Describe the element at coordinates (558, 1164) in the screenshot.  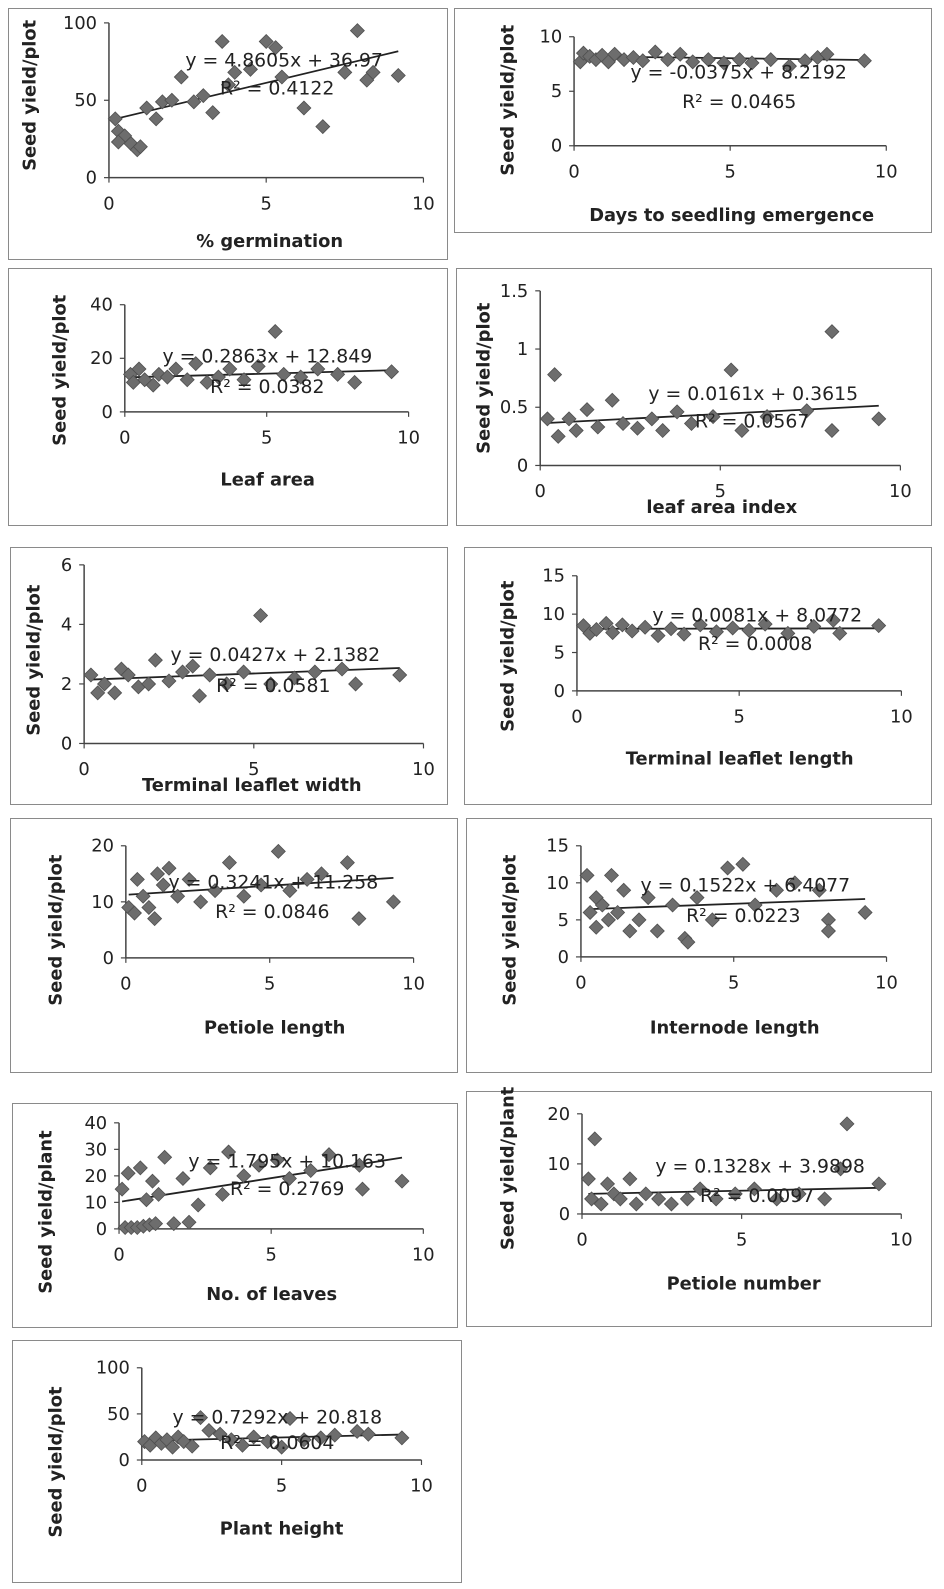
I see `y-tick-label: 10` at that location.